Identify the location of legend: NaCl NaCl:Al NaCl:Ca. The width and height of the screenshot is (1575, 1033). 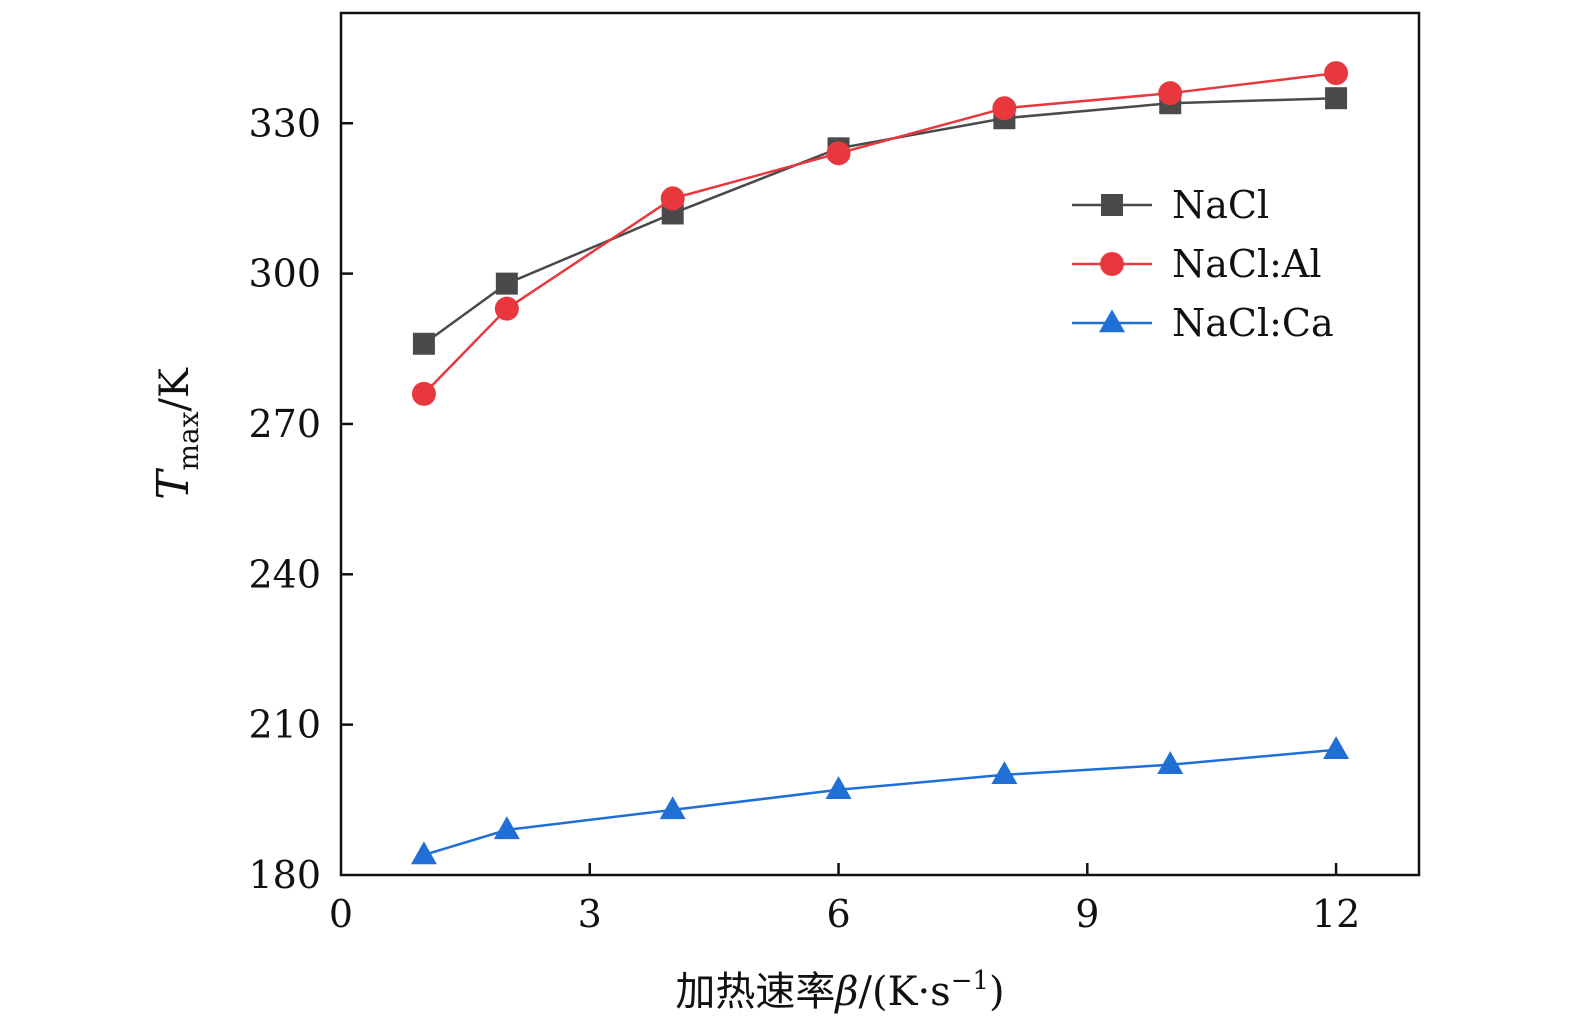
(1203, 264).